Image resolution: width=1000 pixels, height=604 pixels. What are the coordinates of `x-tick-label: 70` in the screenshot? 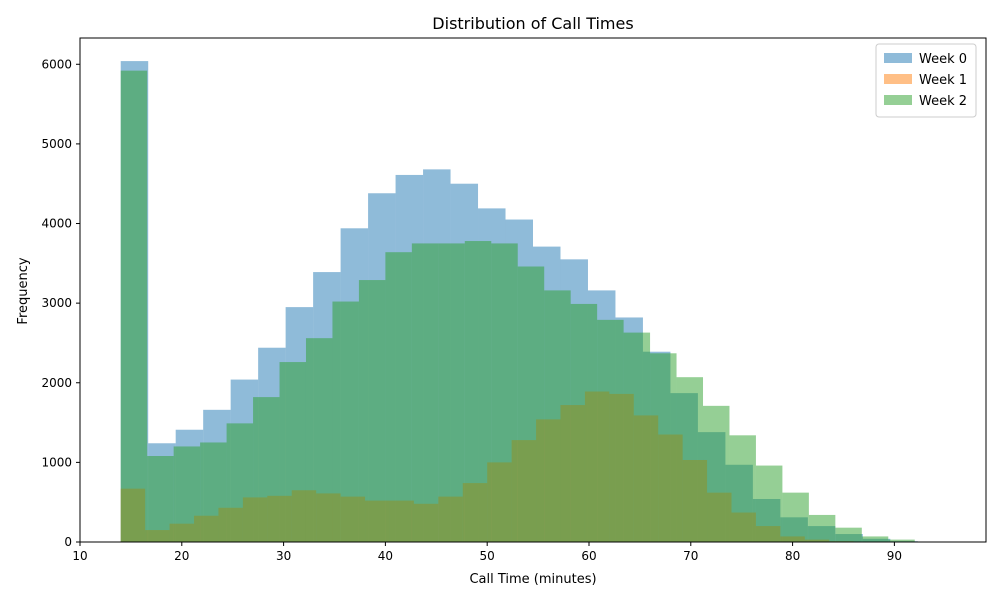 It's located at (690, 556).